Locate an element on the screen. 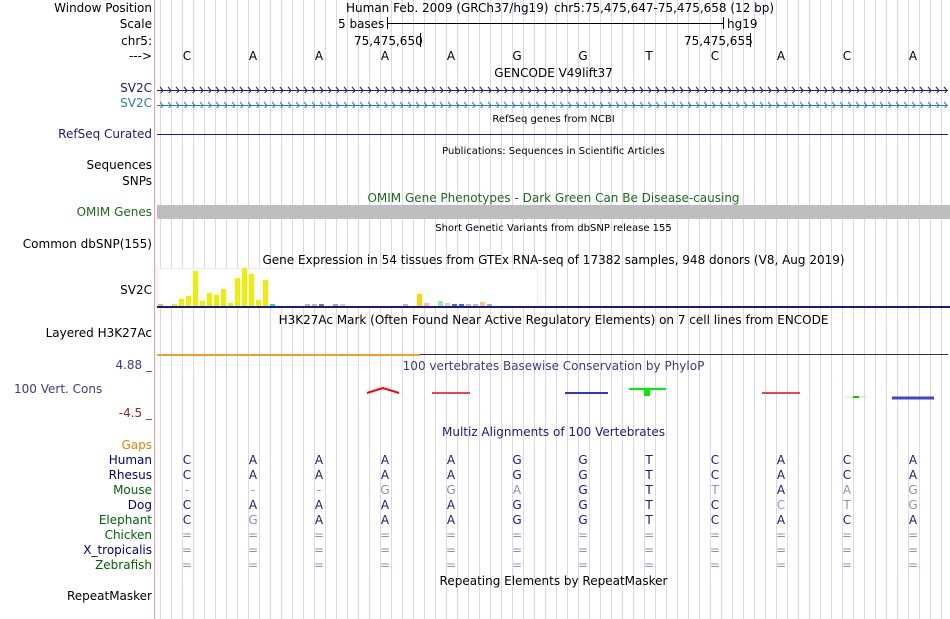 This screenshot has height=619, width=950. species-label-dog: Dog is located at coordinates (139, 505).